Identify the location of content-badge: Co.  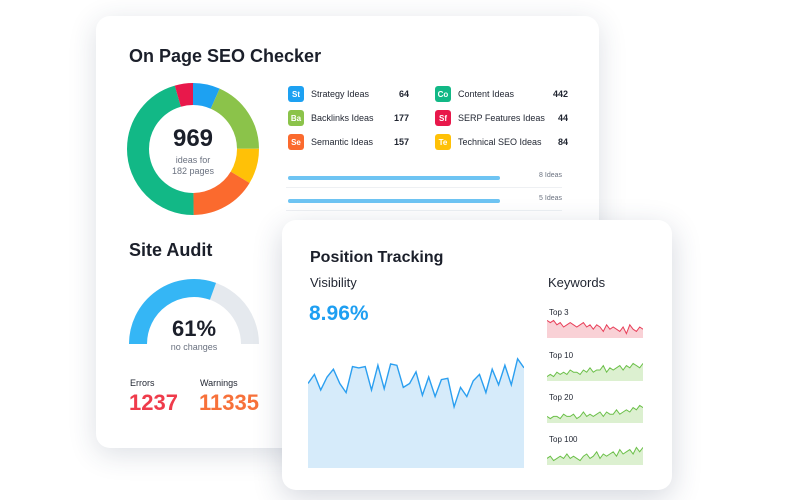
(443, 94).